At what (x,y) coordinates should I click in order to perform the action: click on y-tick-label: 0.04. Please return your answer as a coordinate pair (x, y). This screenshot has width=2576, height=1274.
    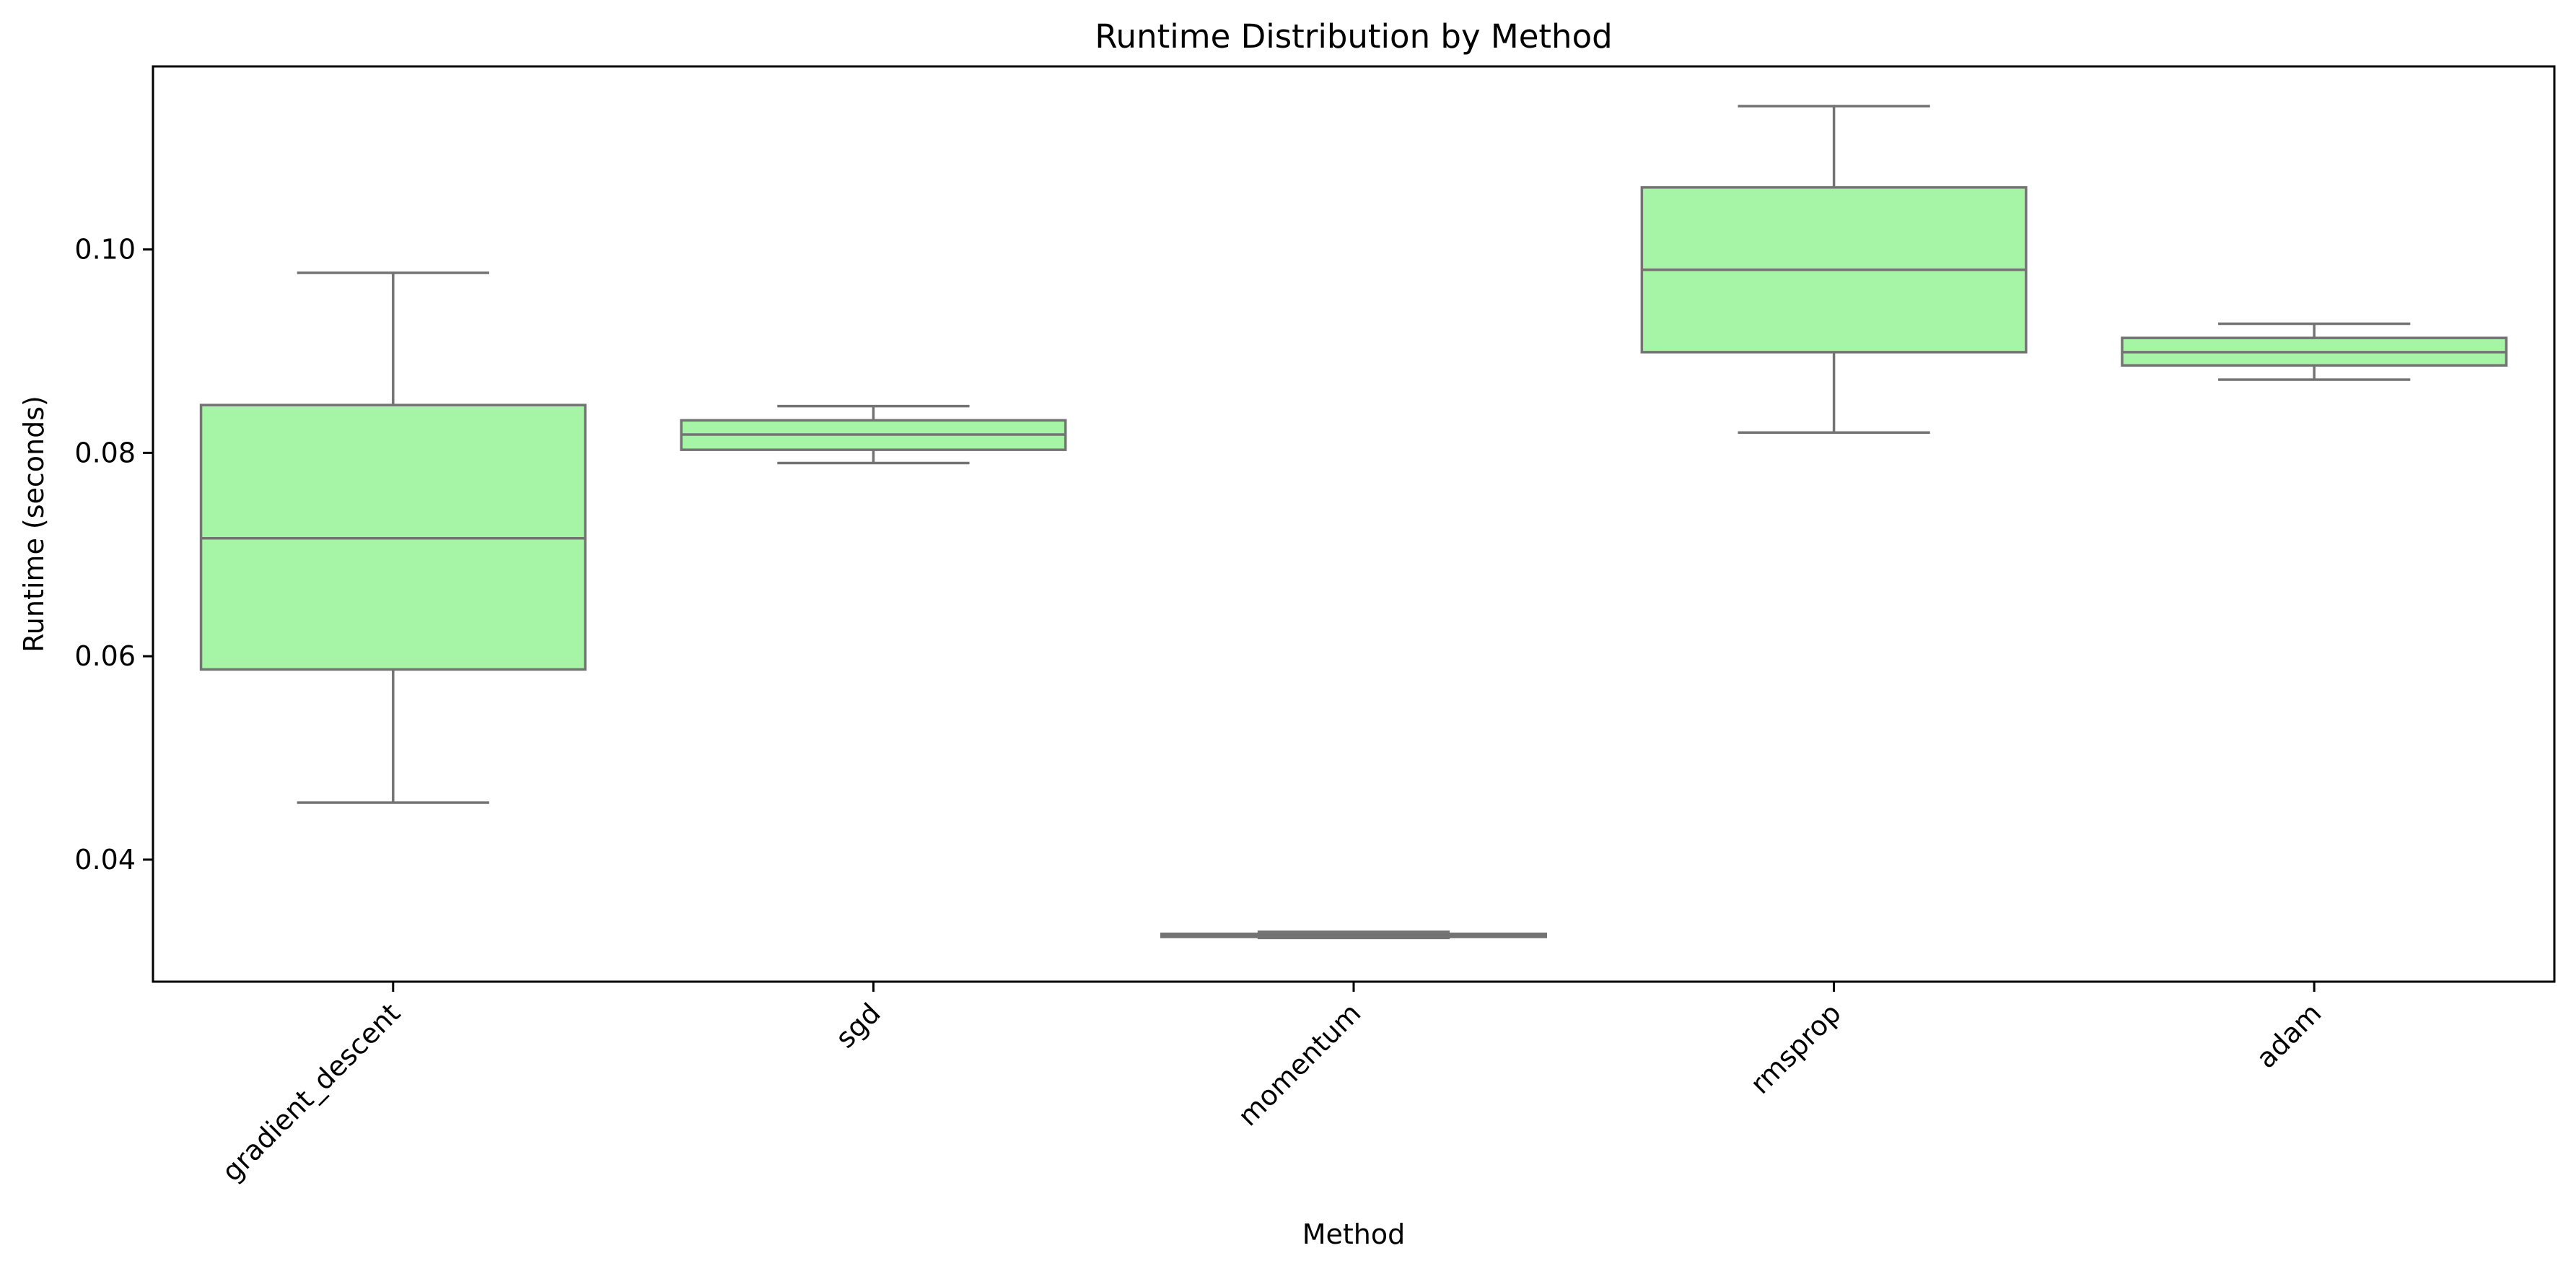
    Looking at the image, I should click on (105, 860).